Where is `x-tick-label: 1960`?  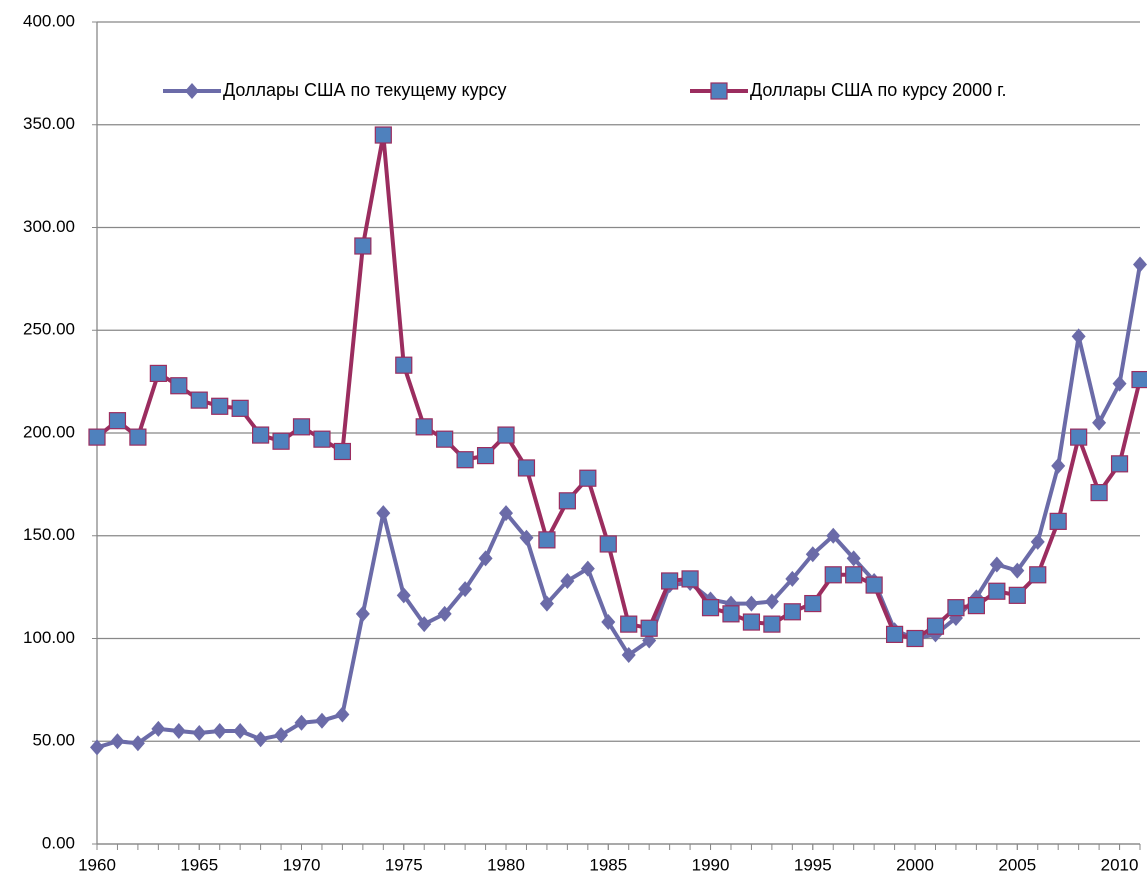
x-tick-label: 1960 is located at coordinates (97, 864).